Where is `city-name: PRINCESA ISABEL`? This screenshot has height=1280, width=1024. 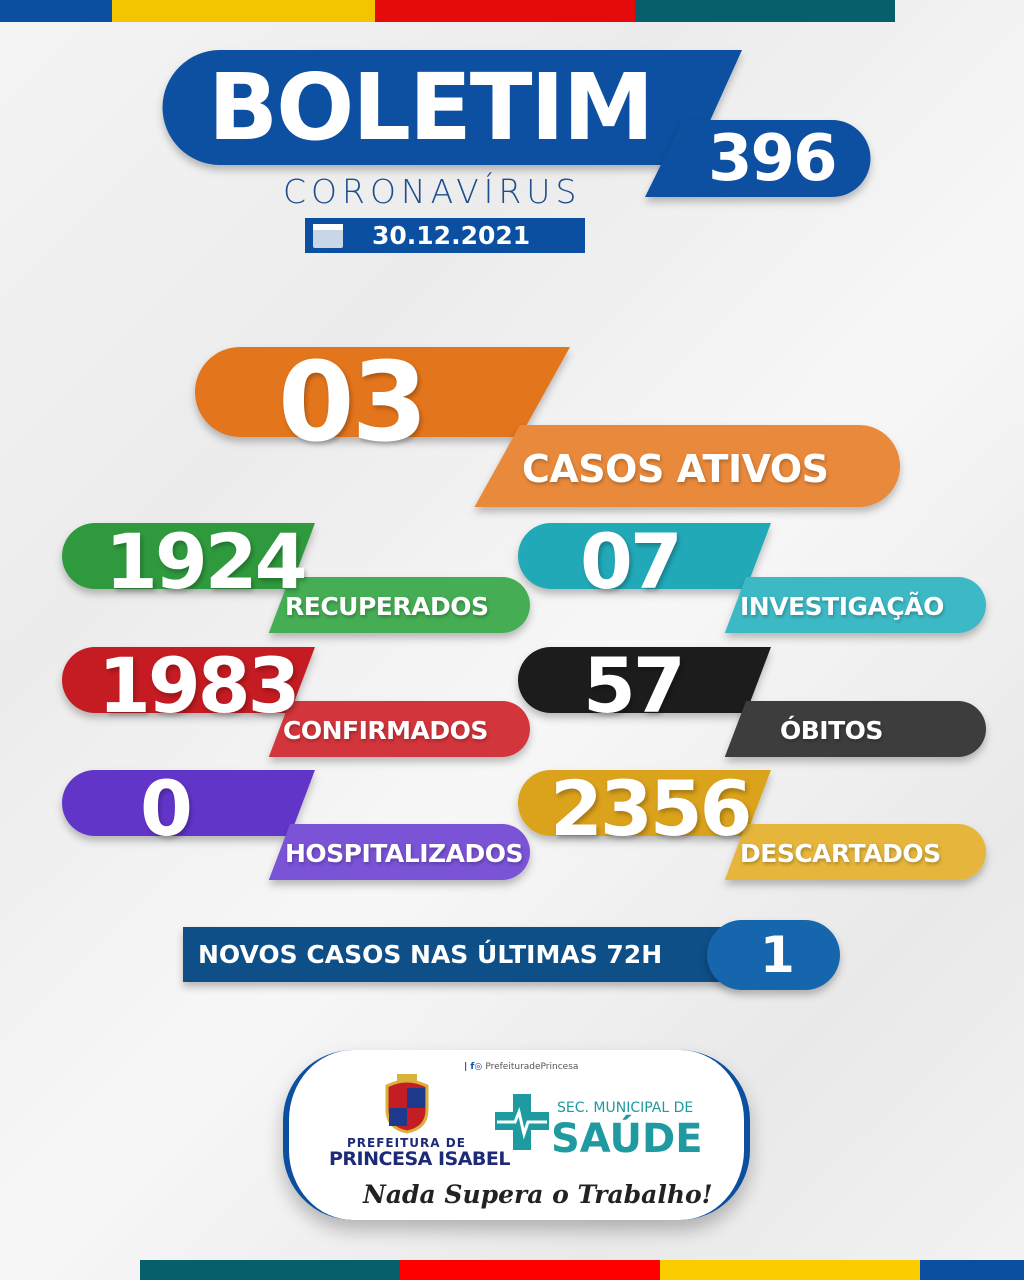 city-name: PRINCESA ISABEL is located at coordinates (419, 1159).